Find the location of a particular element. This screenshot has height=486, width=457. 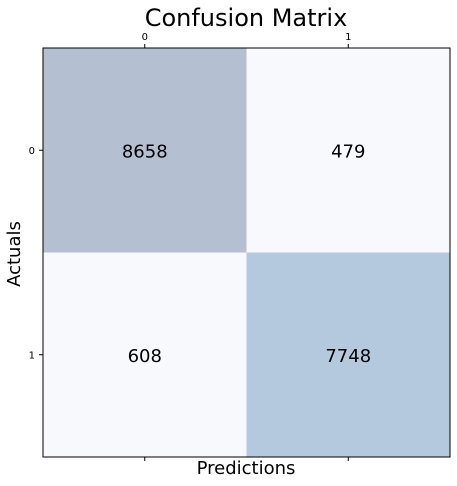

matrix-cell-label-1-1: 7748 is located at coordinates (348, 356).